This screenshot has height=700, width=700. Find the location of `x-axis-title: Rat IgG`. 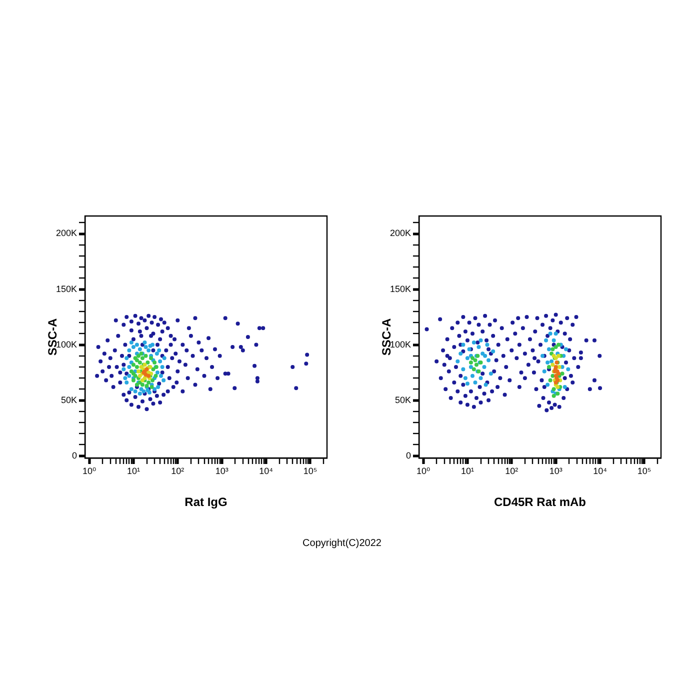

x-axis-title: Rat IgG is located at coordinates (206, 502).